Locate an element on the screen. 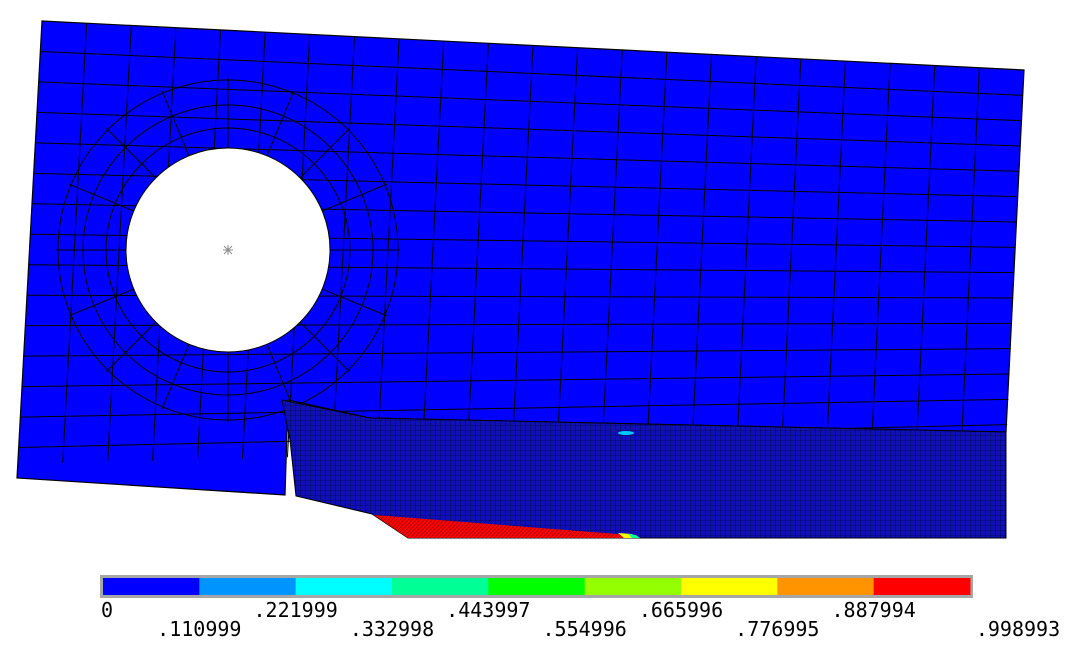 The height and width of the screenshot is (645, 1076). hole-center-marker is located at coordinates (228, 250).